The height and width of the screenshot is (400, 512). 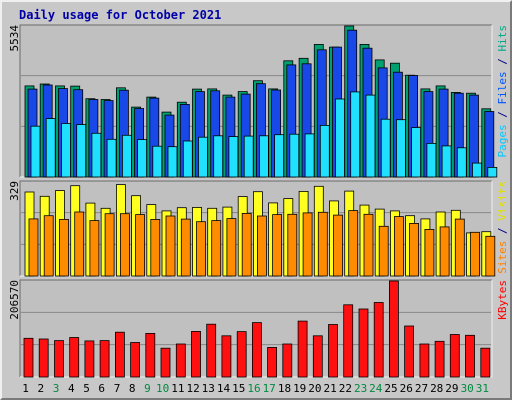 What do you see at coordinates (25, 388) in the screenshot?
I see `x-tick-label: 1` at bounding box center [25, 388].